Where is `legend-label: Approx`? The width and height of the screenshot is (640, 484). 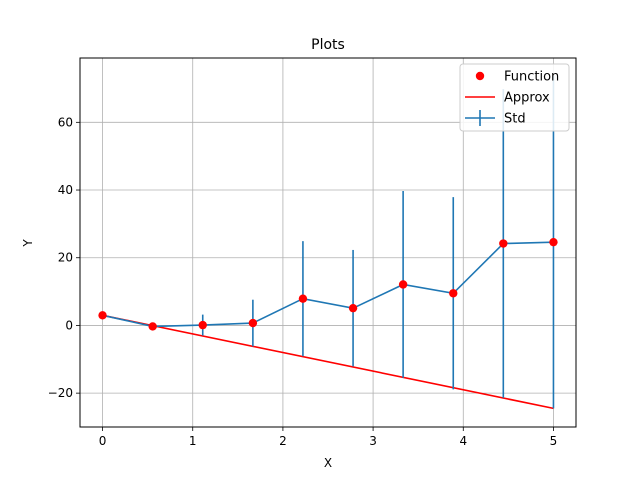 legend-label: Approx is located at coordinates (527, 98).